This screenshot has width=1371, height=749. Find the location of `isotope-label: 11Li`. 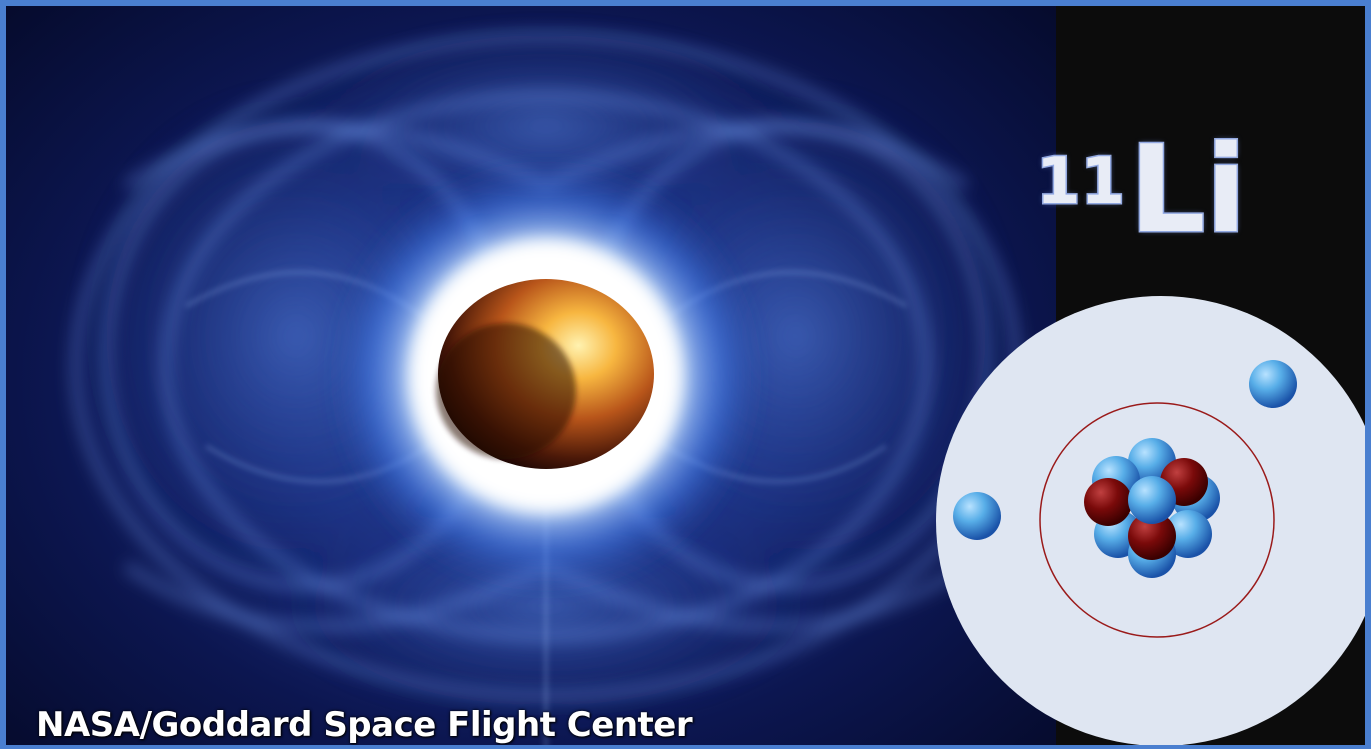

isotope-label: 11Li is located at coordinates (1141, 190).